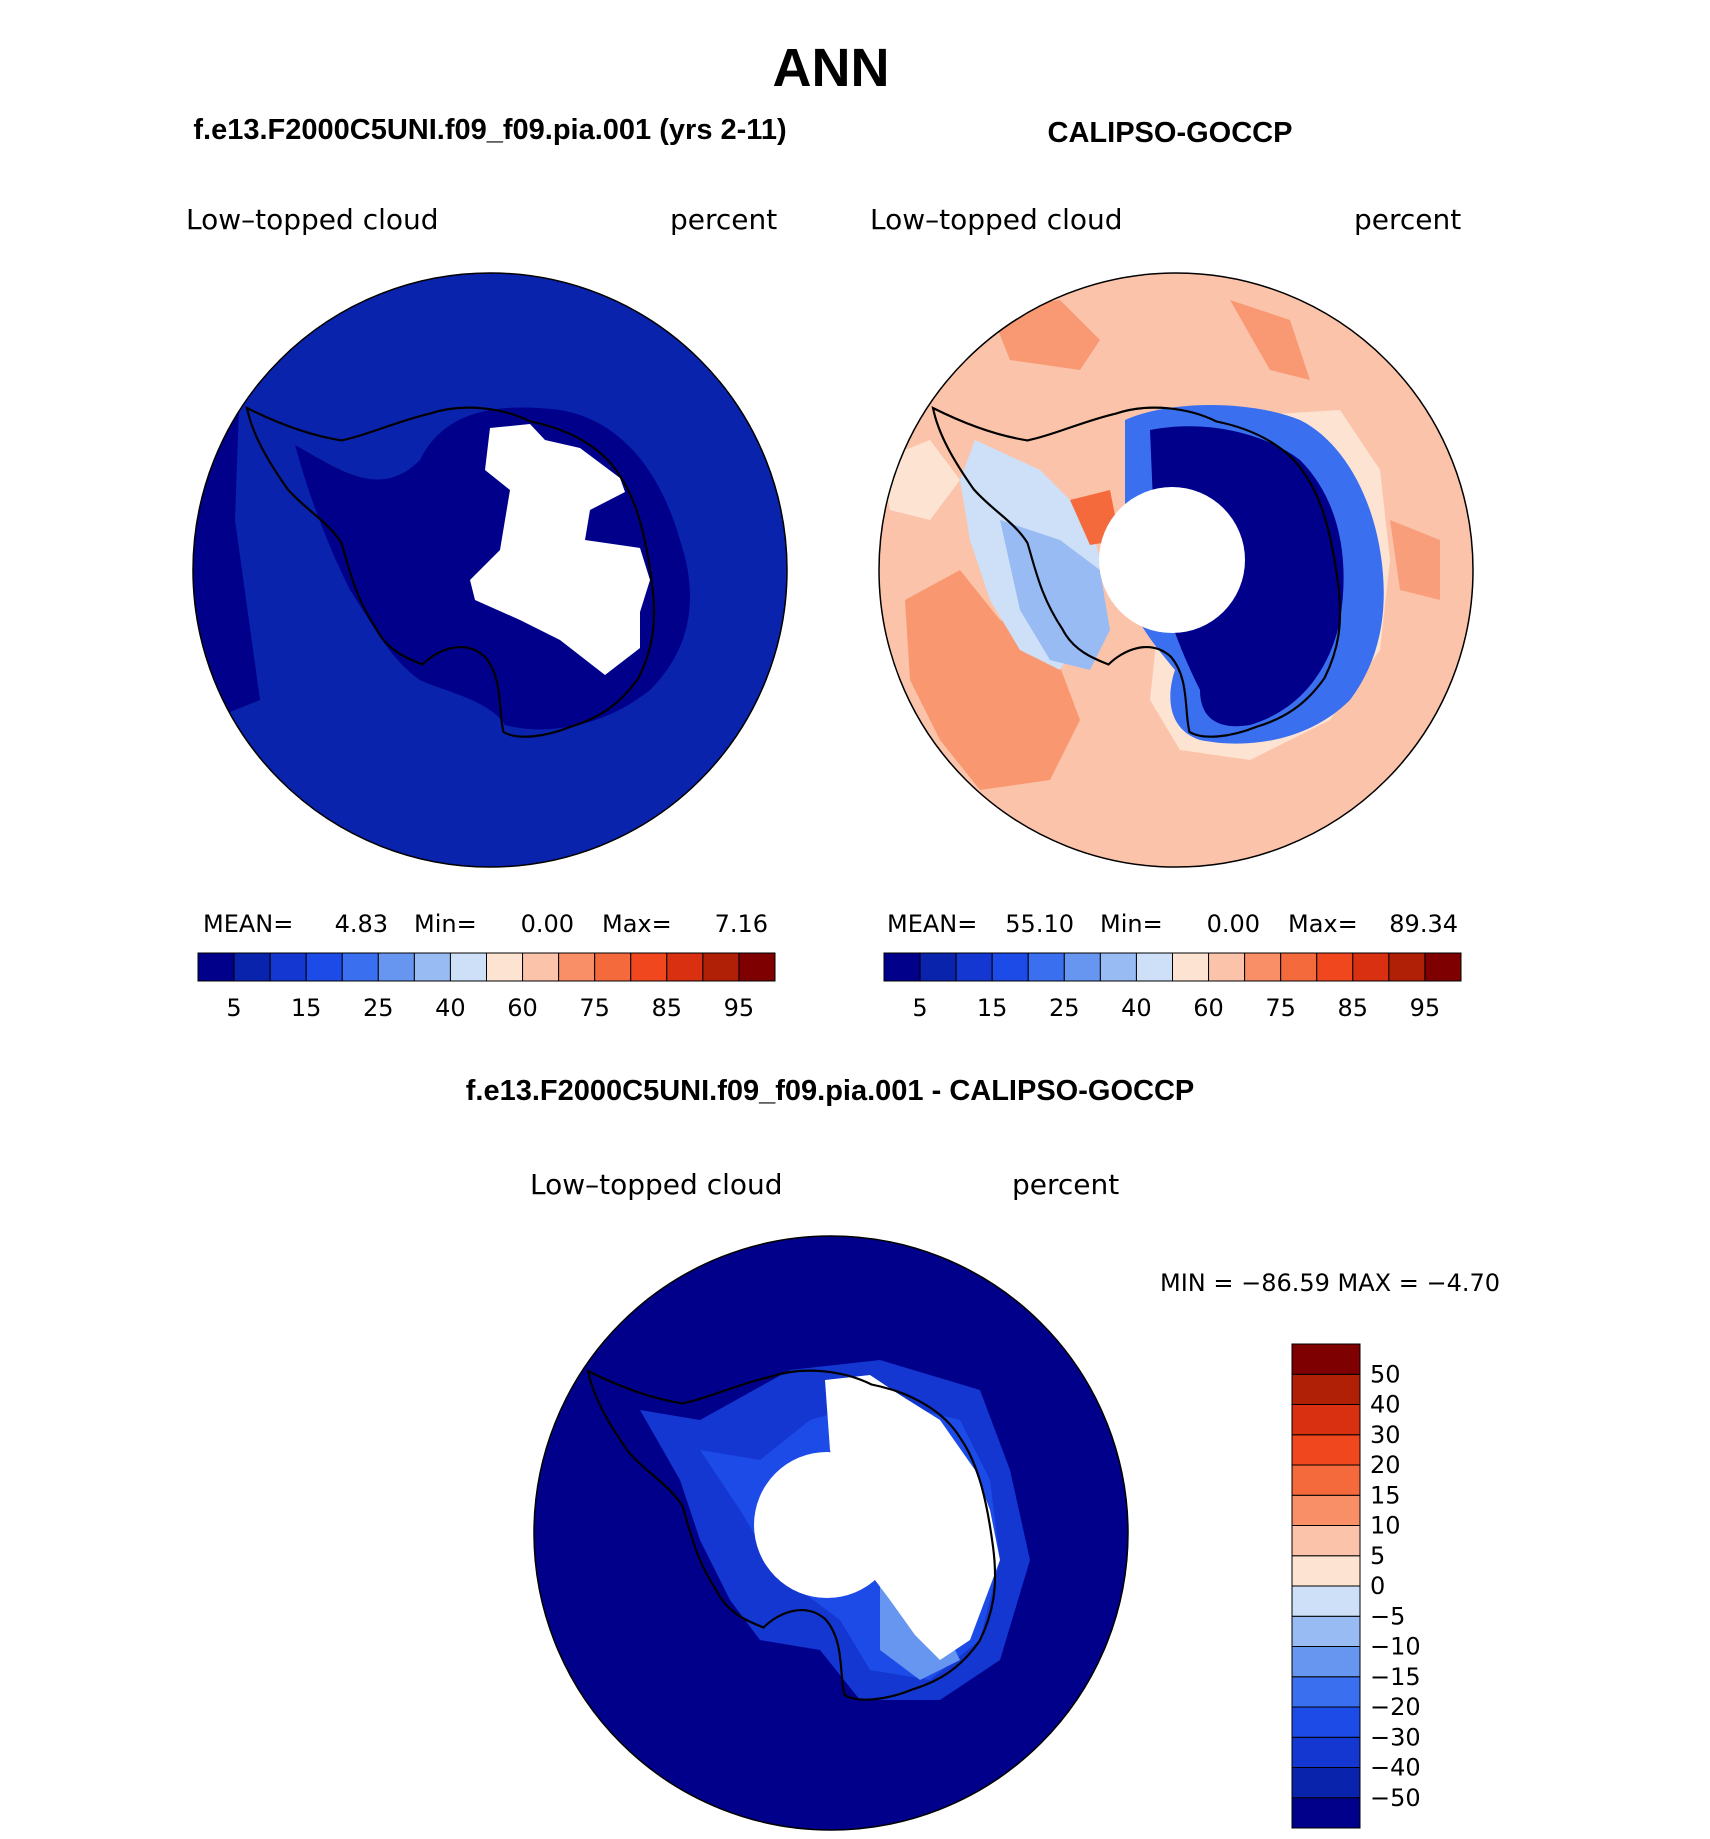 The image size is (1710, 1839). I want to click on obs-min-label: Min=, so click(1131, 924).